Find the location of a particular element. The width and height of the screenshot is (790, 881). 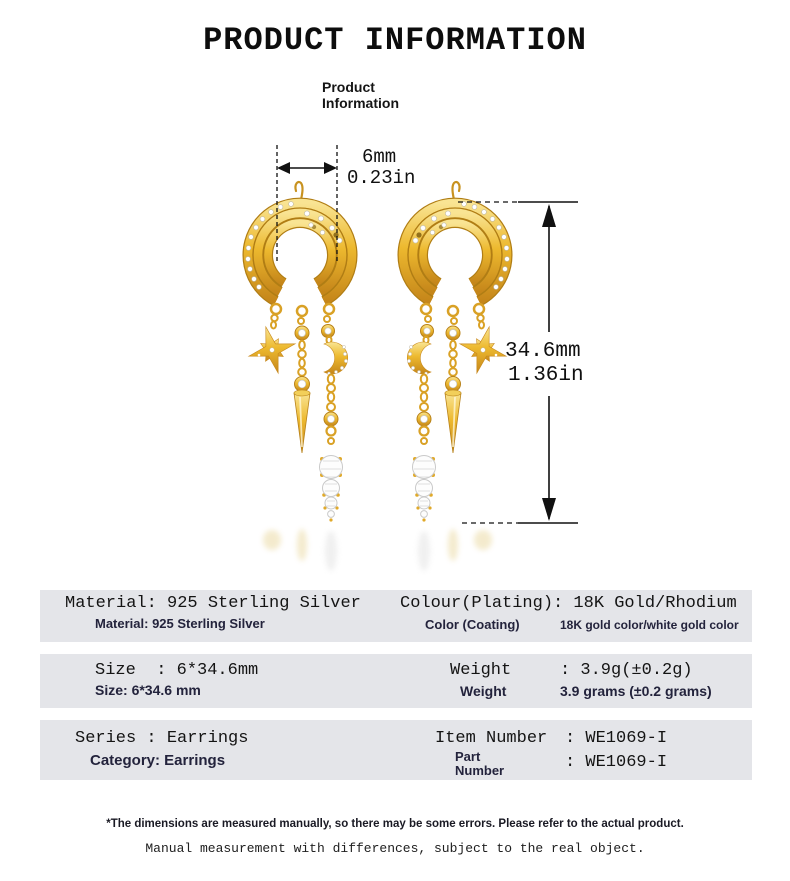

size-primary: Size : 6*34.6mm is located at coordinates (177, 670).